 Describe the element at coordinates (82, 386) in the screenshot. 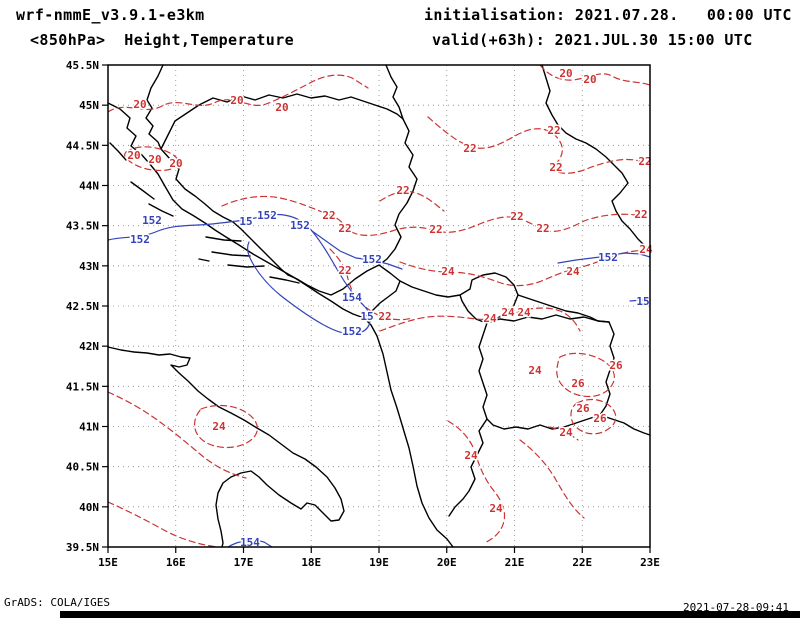

I see `y-axis-label: 41.5N` at that location.